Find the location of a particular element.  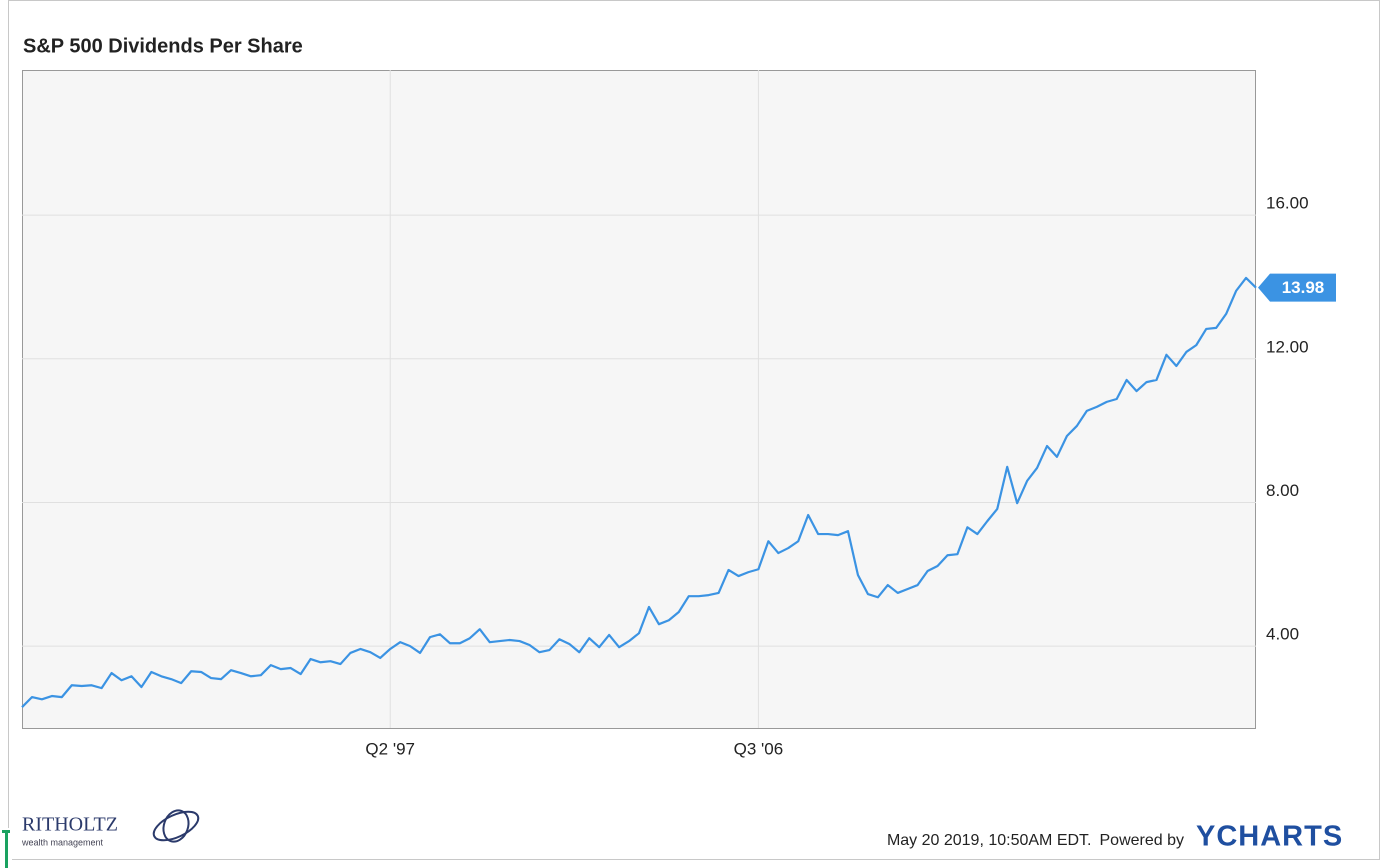

footer-brand: YCHARTS is located at coordinates (1269, 837).